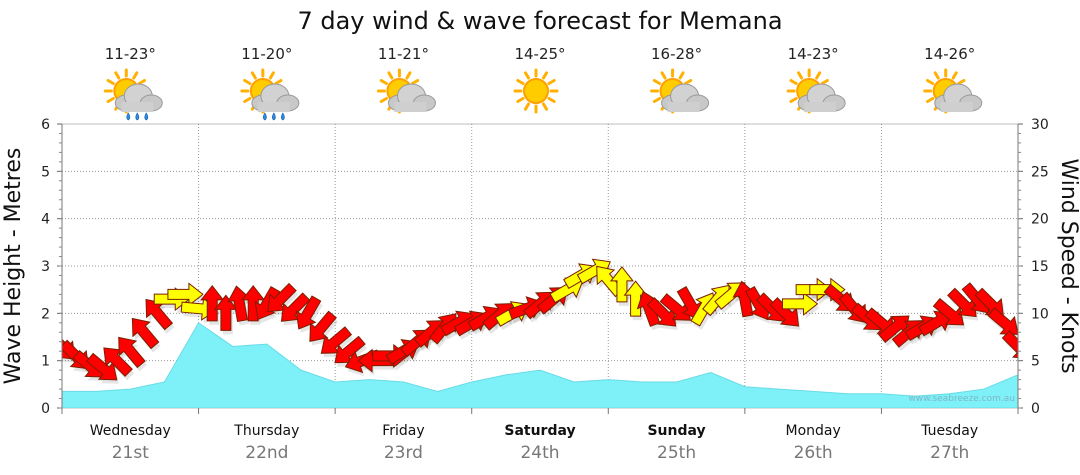 The height and width of the screenshot is (475, 1080). Describe the element at coordinates (539, 21) in the screenshot. I see `chart-title: 7 day wind & wave forecast for Memana` at that location.